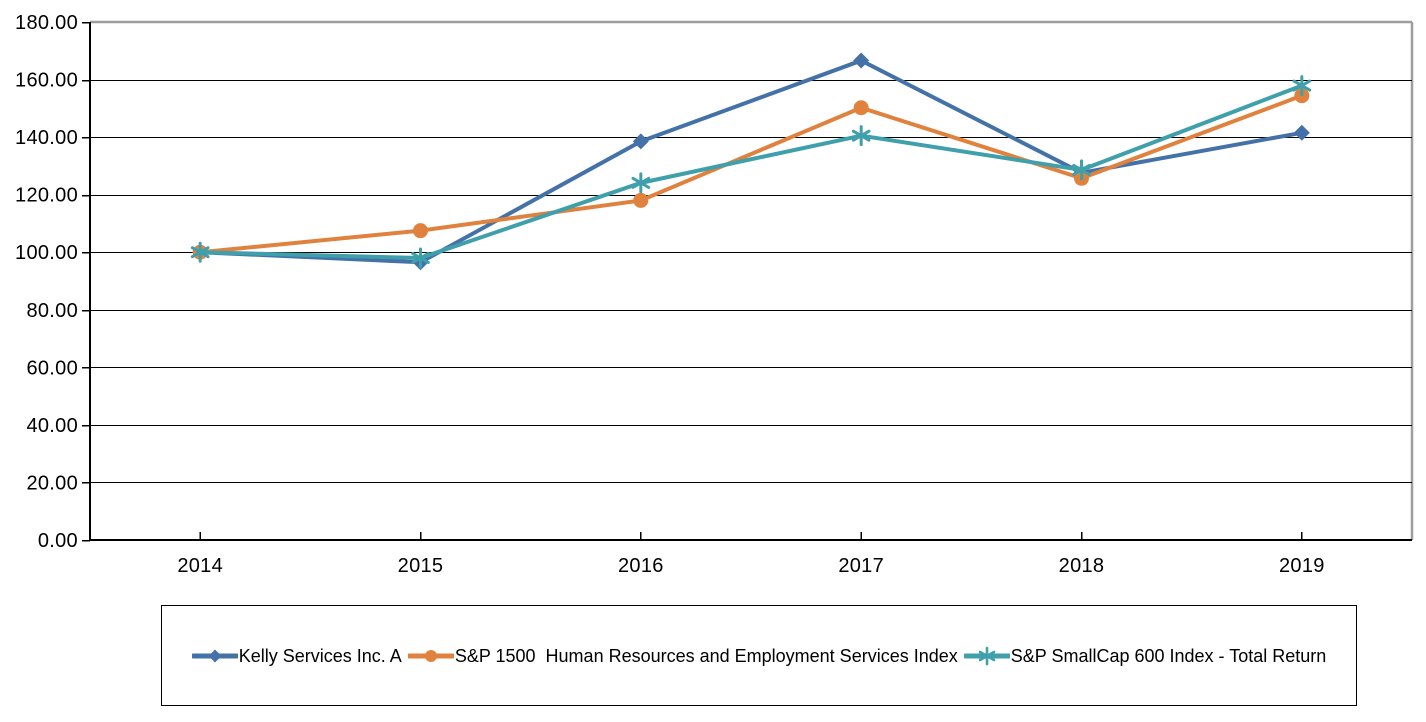  What do you see at coordinates (52, 483) in the screenshot?
I see `y-axis-label: 20.00` at bounding box center [52, 483].